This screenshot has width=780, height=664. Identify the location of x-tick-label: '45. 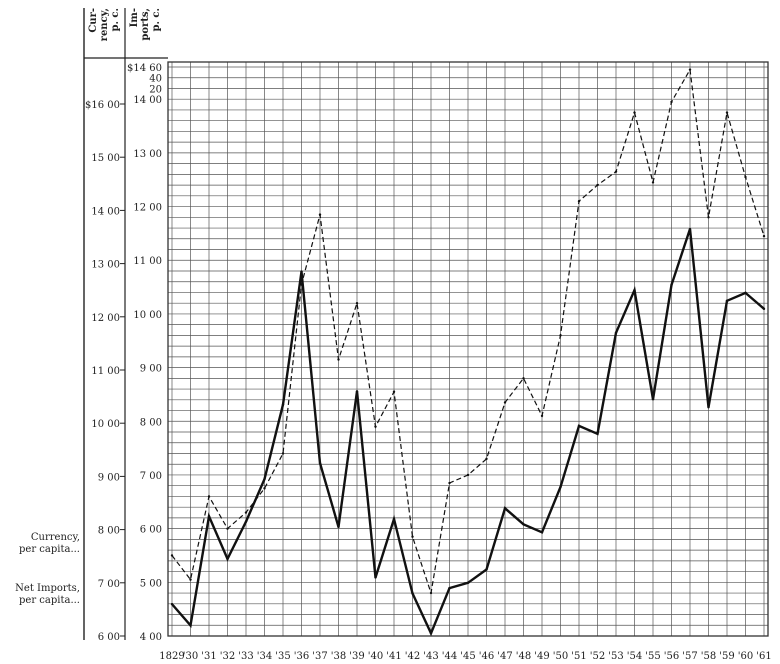
(467, 656).